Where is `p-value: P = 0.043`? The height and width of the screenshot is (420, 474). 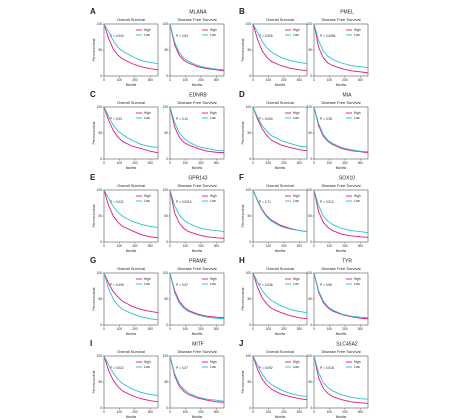 p-value: P = 0.043 is located at coordinates (117, 36).